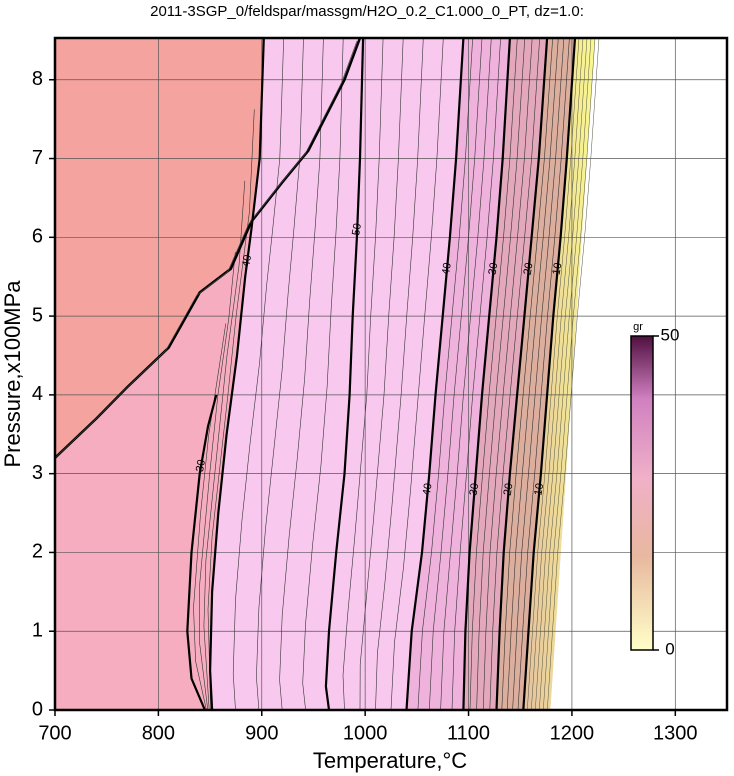  I want to click on x-tick-label: 1000, so click(365, 733).